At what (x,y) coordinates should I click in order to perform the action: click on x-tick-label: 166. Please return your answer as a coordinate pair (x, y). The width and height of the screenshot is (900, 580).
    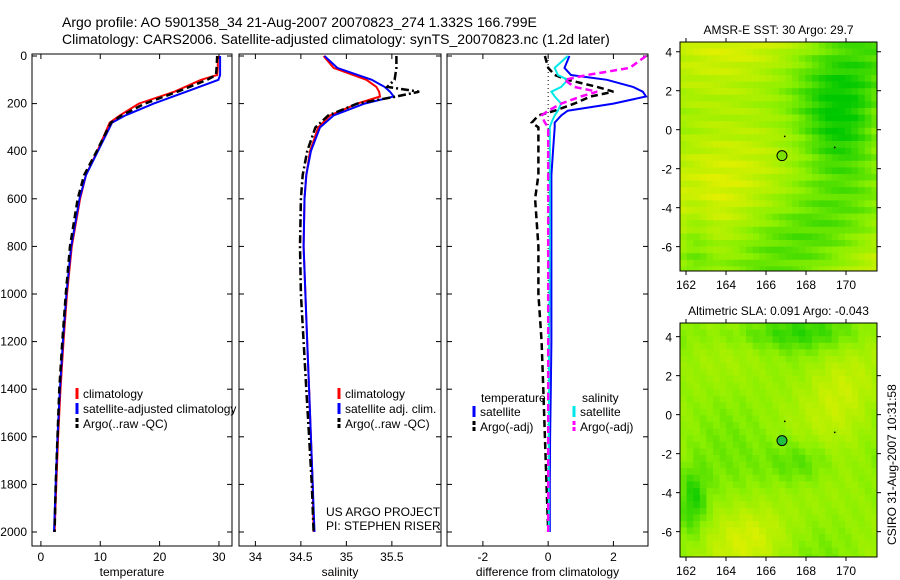
    Looking at the image, I should click on (766, 285).